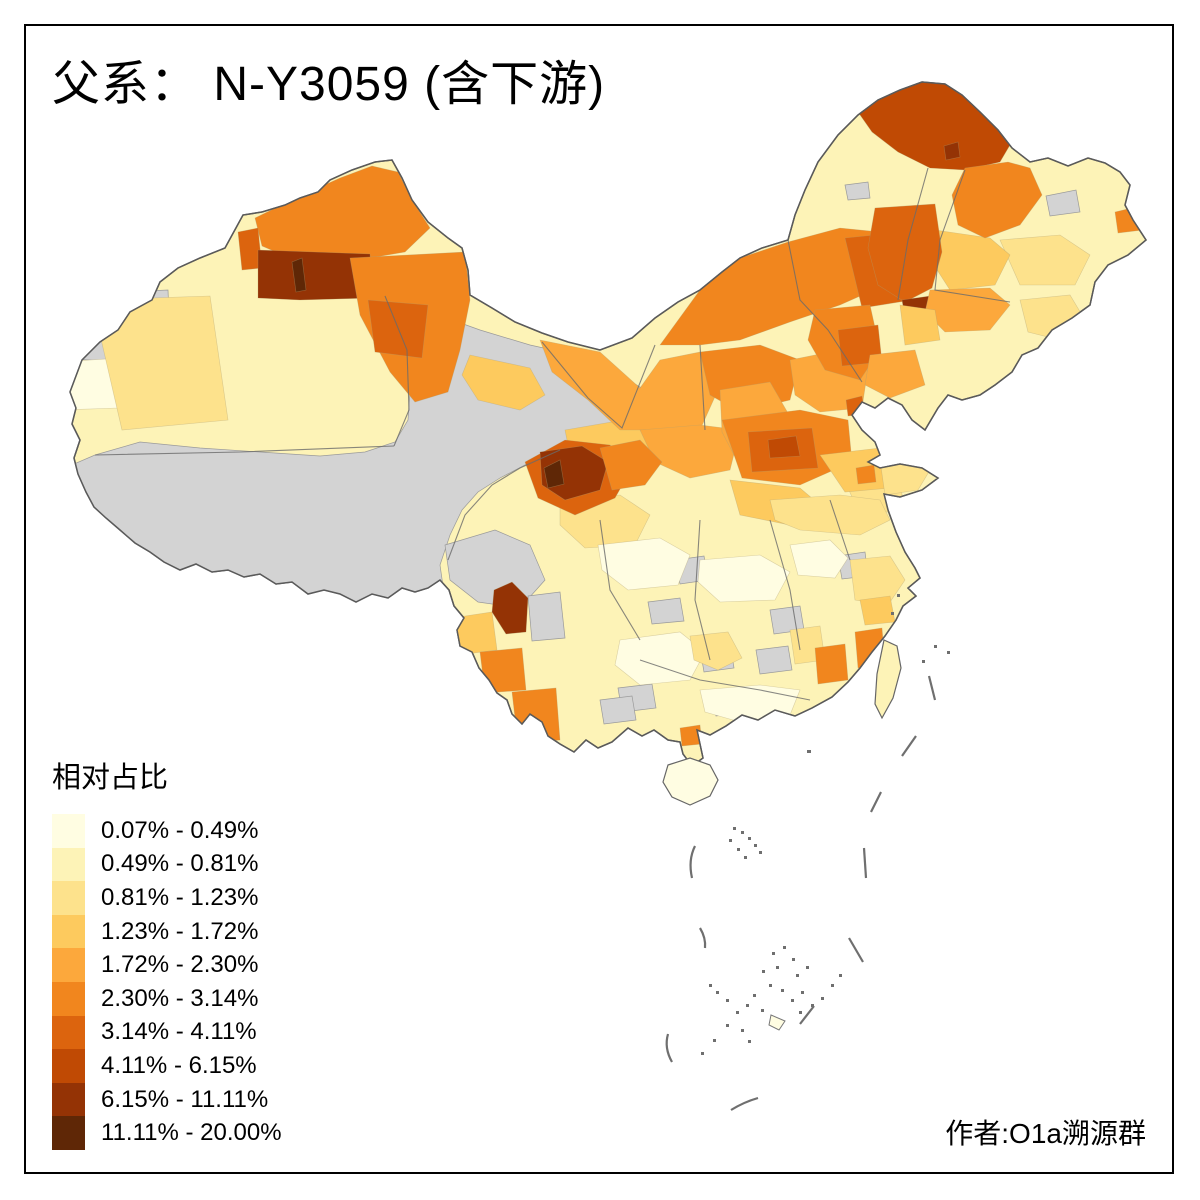 The width and height of the screenshot is (1200, 1200). I want to click on legend-item: 2.30% - 3.14%, so click(167, 998).